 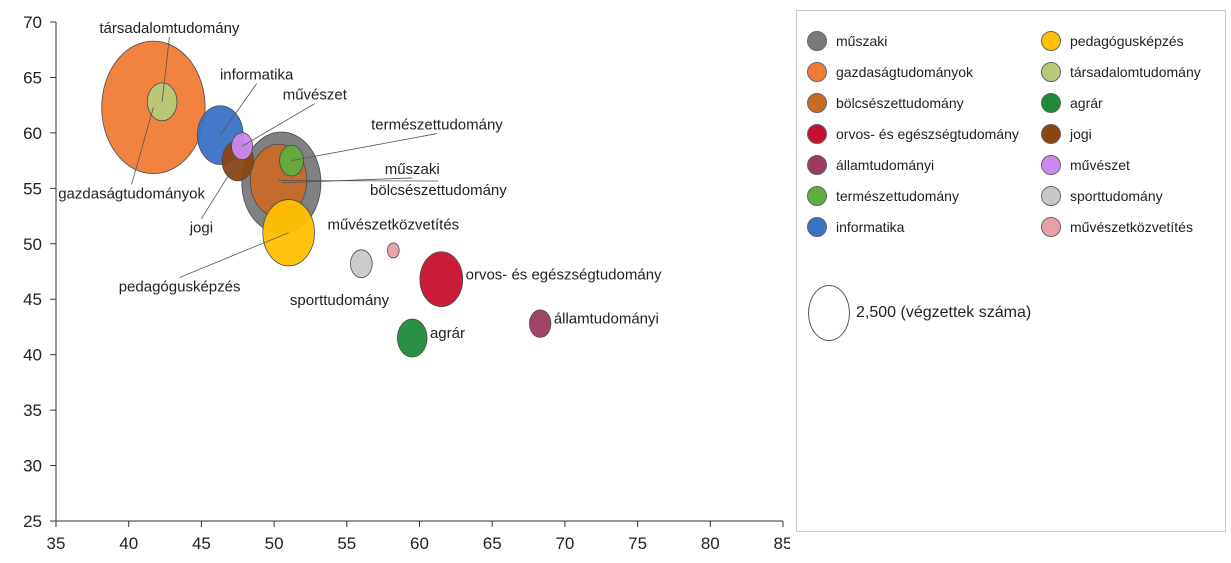 I want to click on bubble-muveszetkozvetites, so click(x=393, y=250).